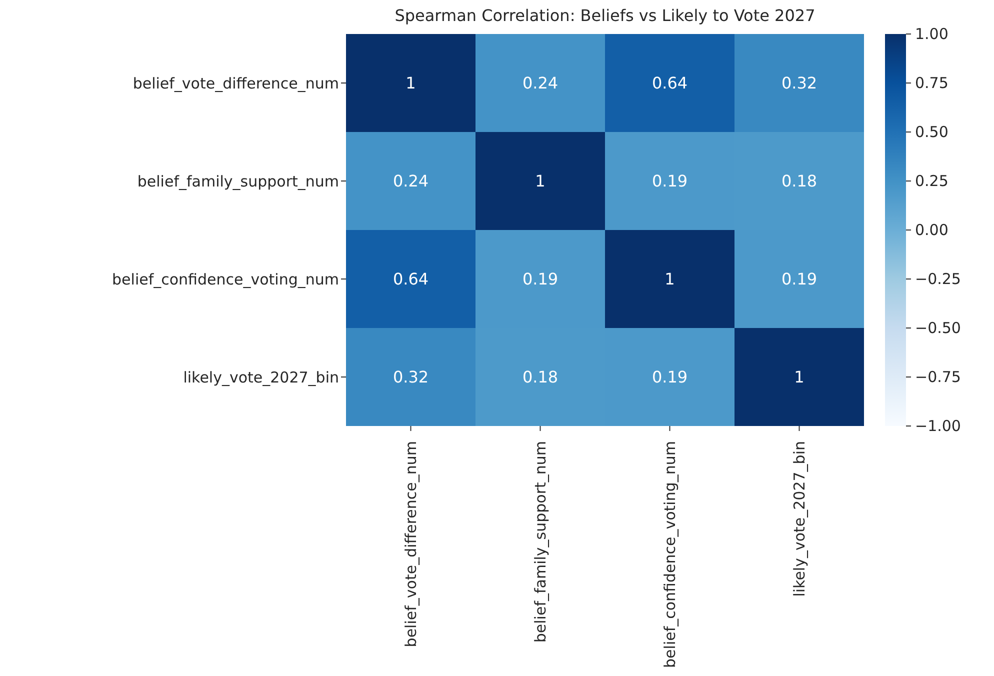  What do you see at coordinates (931, 83) in the screenshot?
I see `color-bar-label: 0.75` at bounding box center [931, 83].